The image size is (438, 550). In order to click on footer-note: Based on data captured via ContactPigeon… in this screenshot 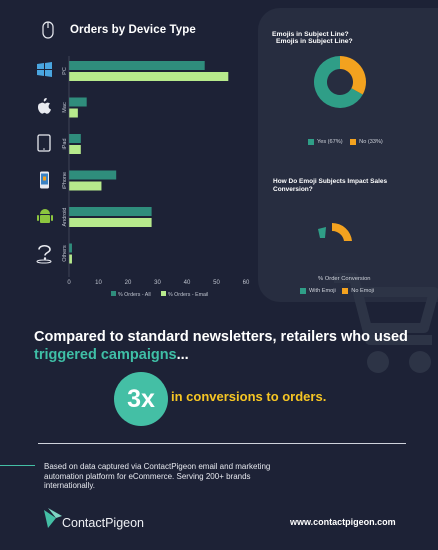, I will do `click(157, 476)`.